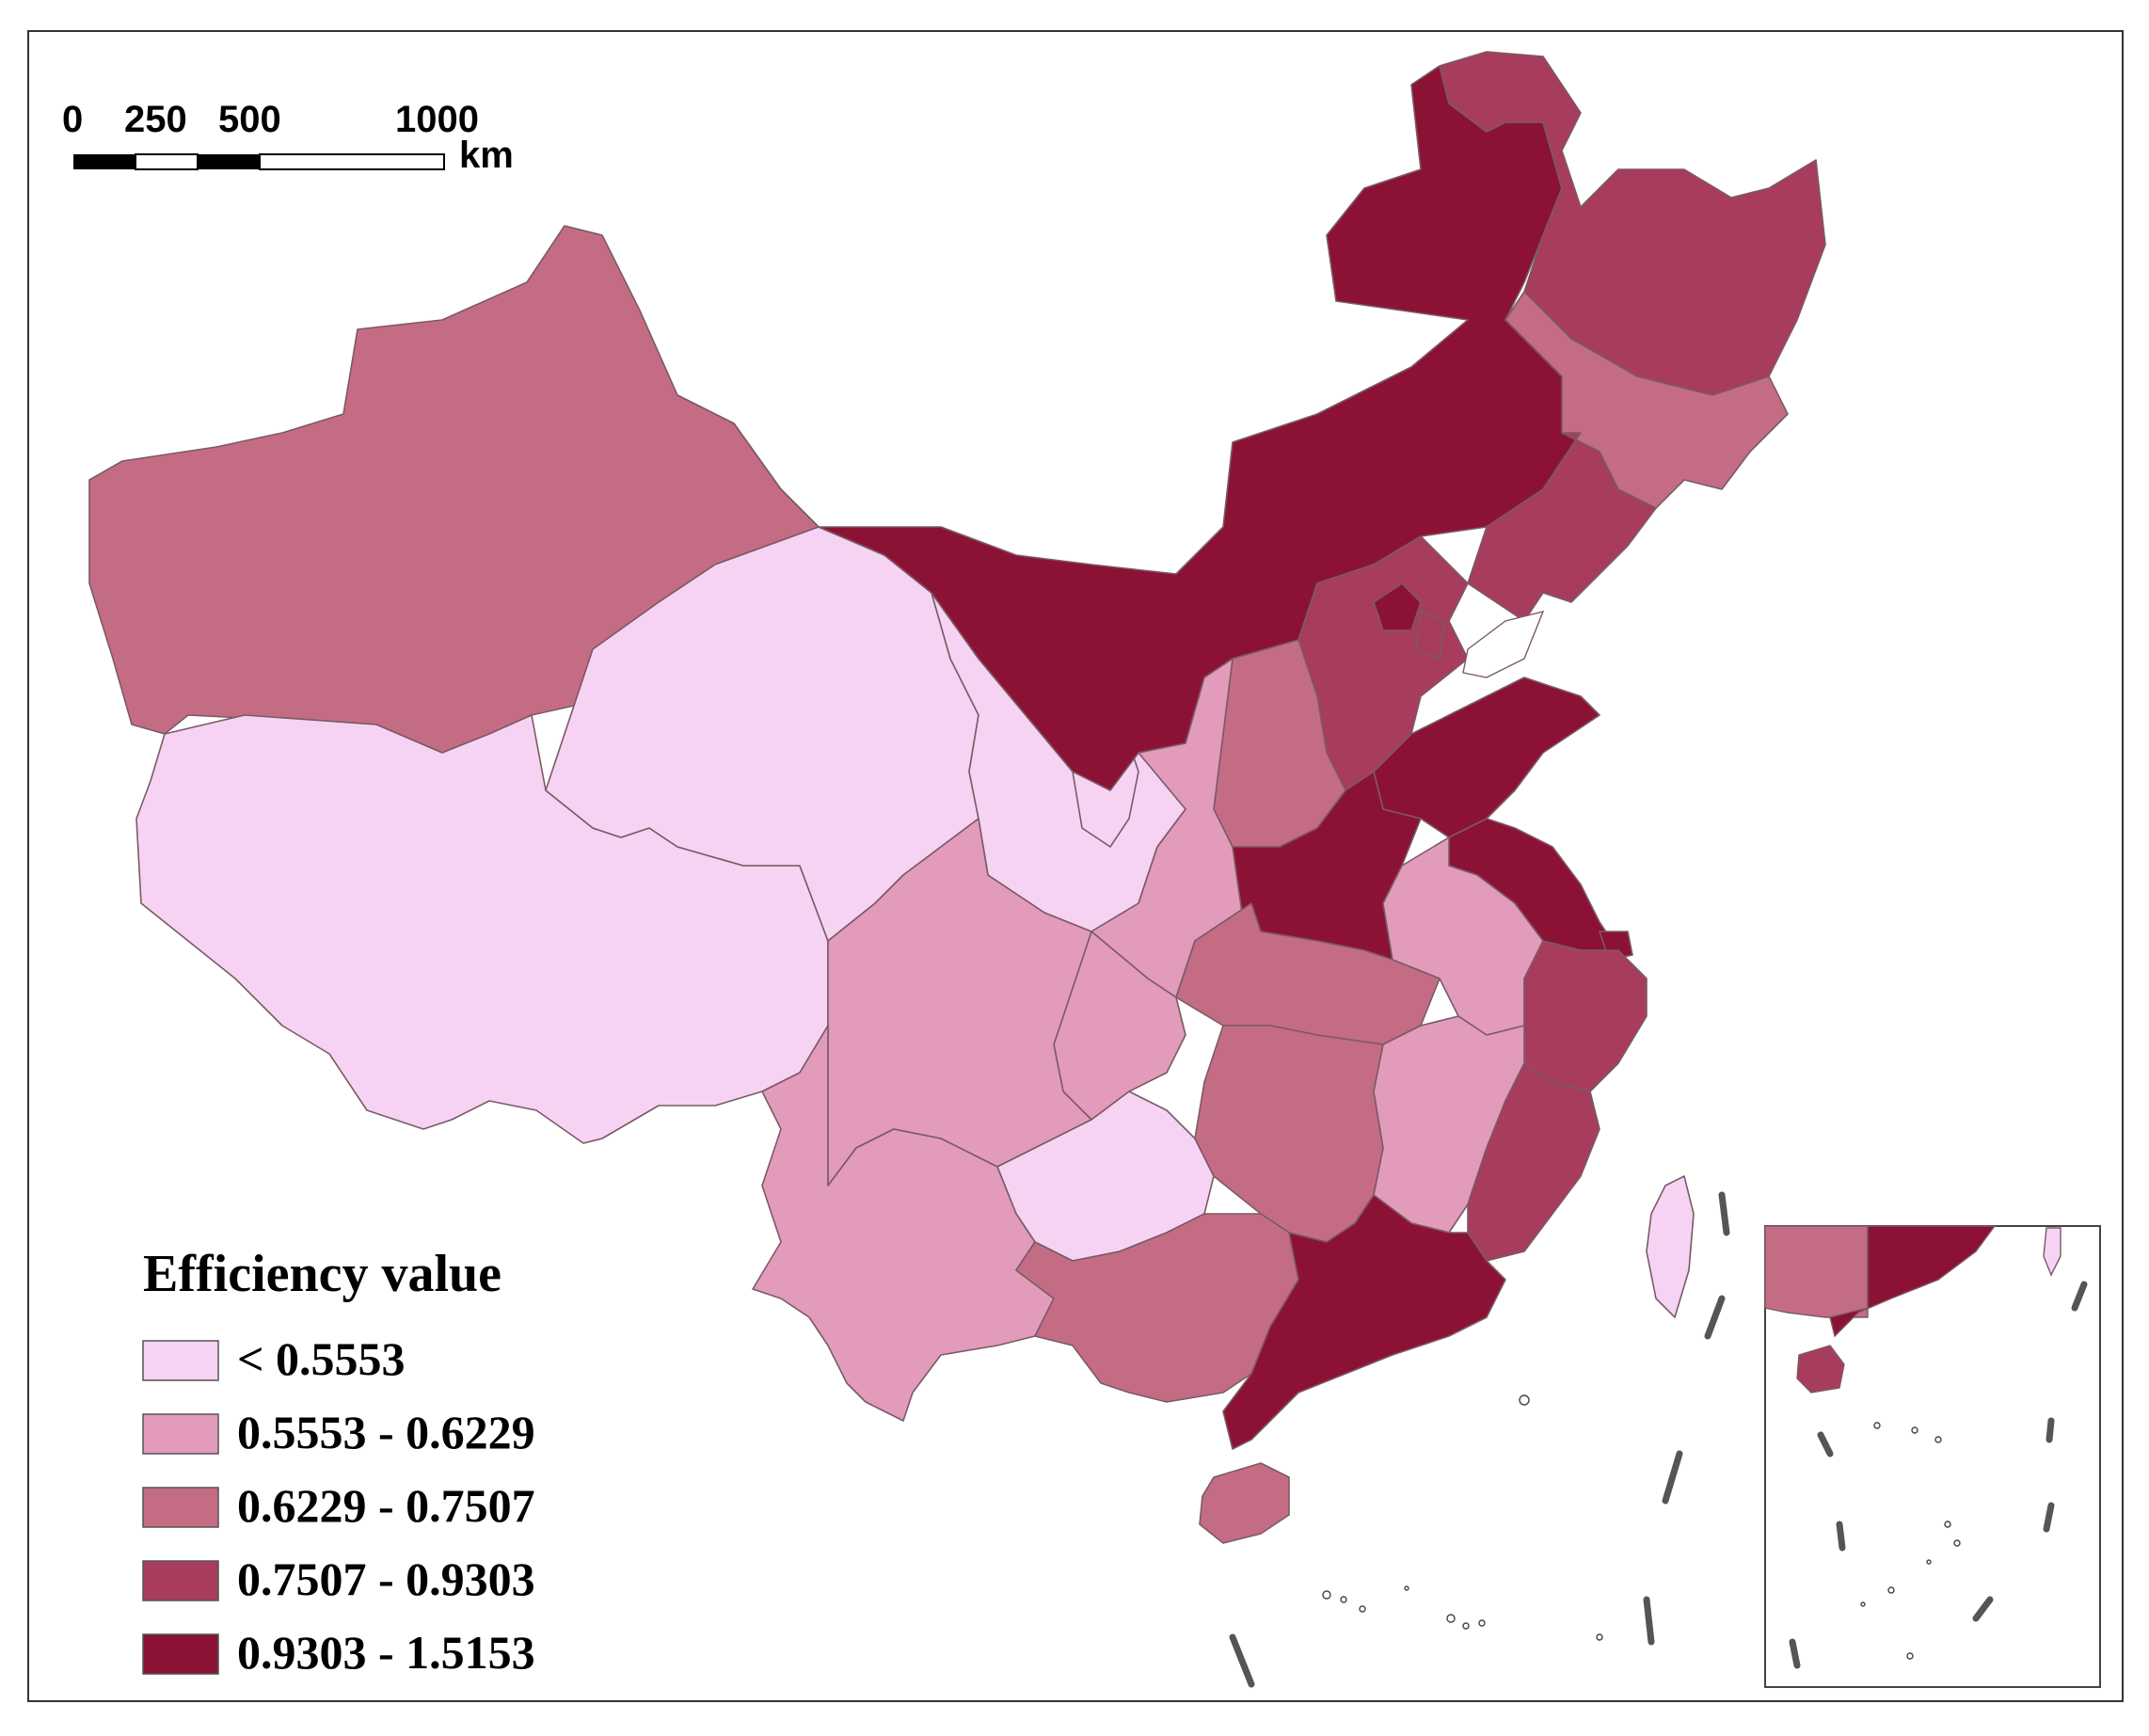 Image resolution: width=2149 pixels, height=1736 pixels. I want to click on legend-label-0: < 0.5553, so click(321, 1359).